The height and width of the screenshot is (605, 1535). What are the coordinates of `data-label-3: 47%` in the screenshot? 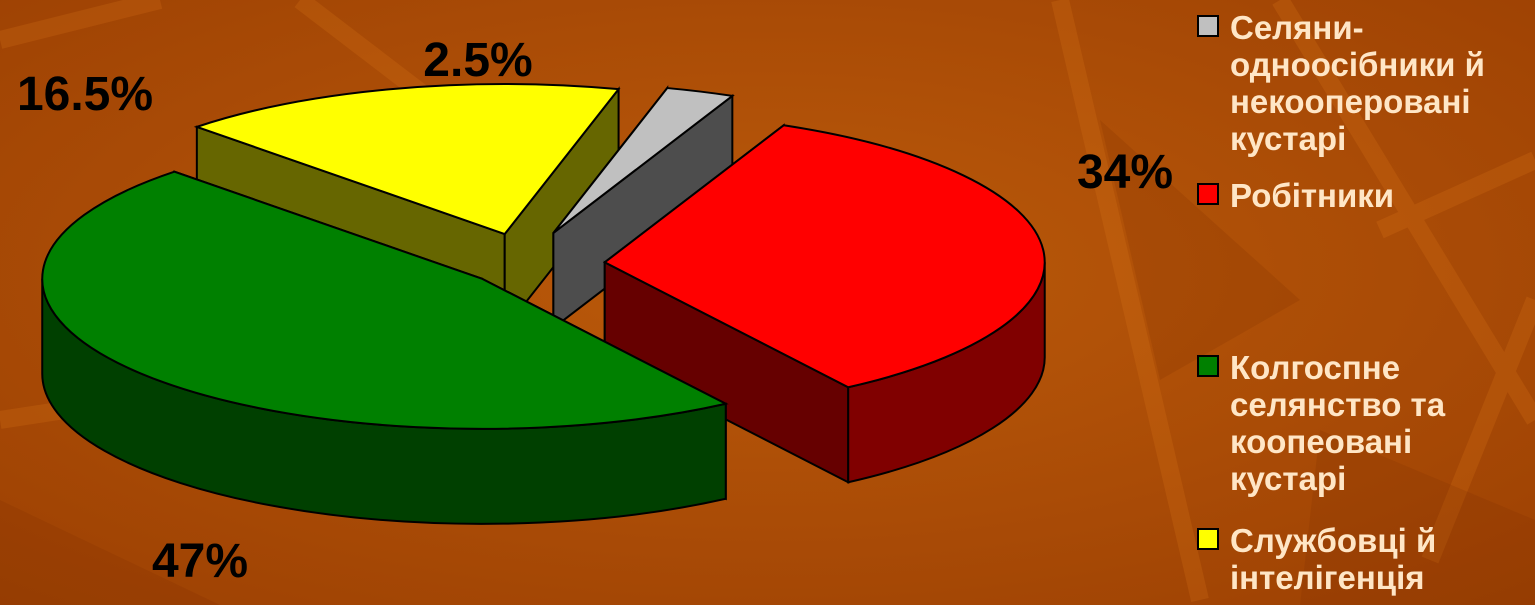 It's located at (200, 561).